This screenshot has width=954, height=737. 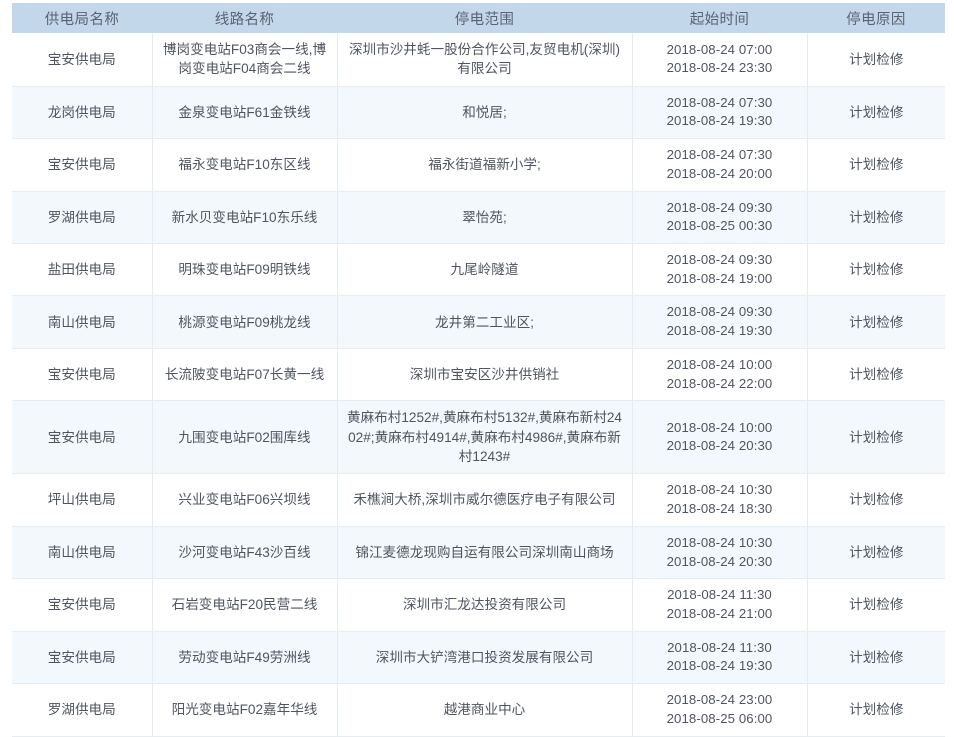 I want to click on outage-end-time: 2018-08-24 23:30, so click(x=719, y=68).